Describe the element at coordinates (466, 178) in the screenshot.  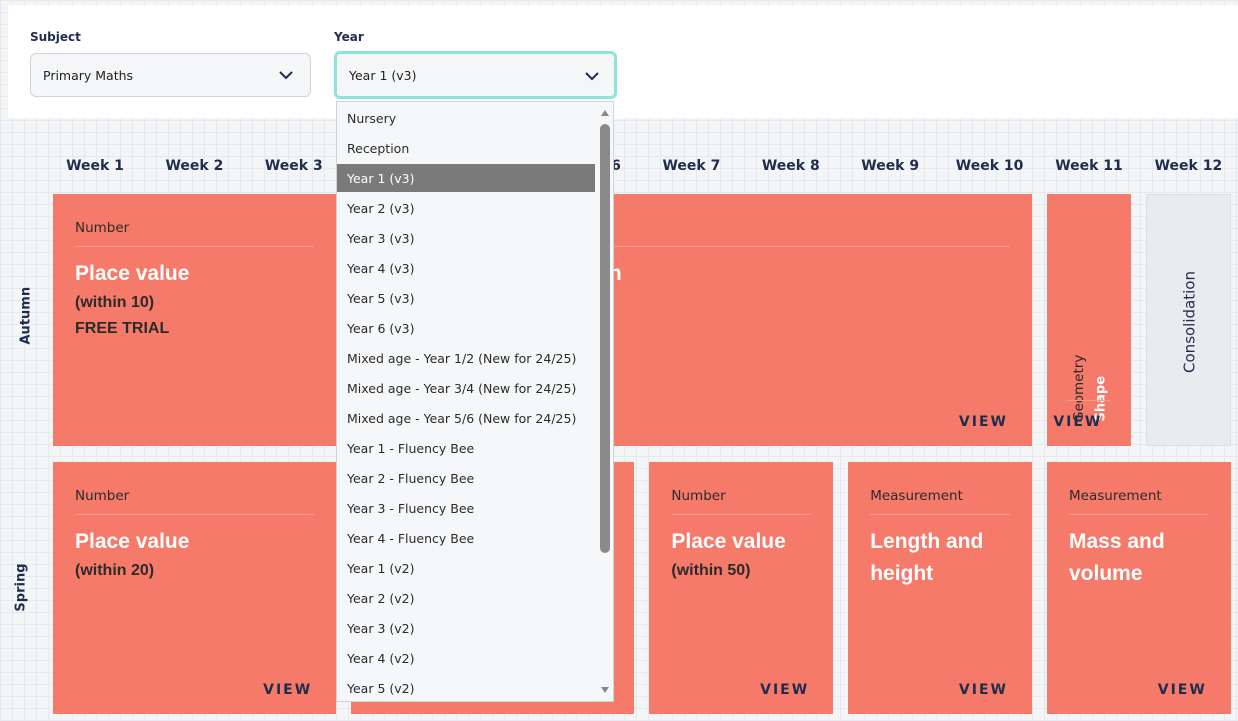
I see `dropdown-option: Year 1 (v3)` at that location.